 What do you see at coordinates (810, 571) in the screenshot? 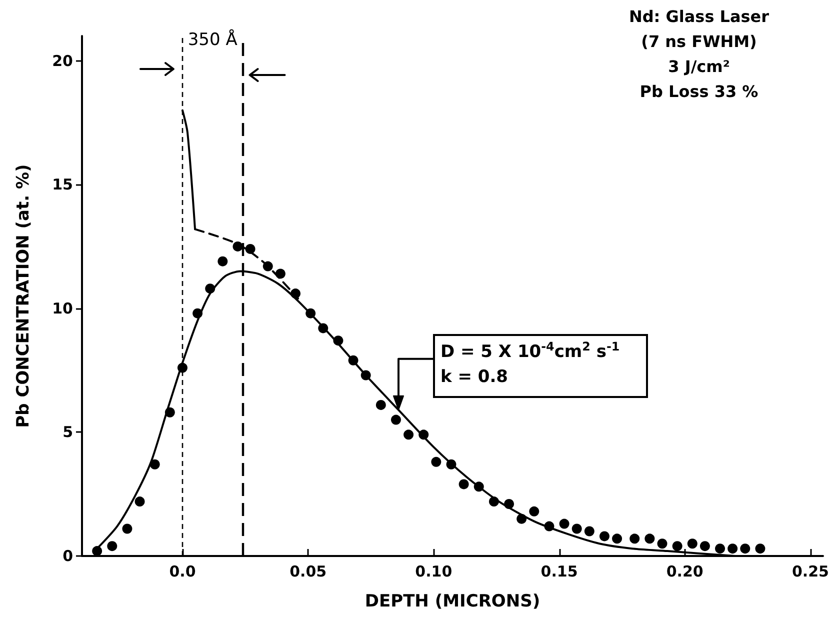
I see `x-tick-label: 0.25` at bounding box center [810, 571].